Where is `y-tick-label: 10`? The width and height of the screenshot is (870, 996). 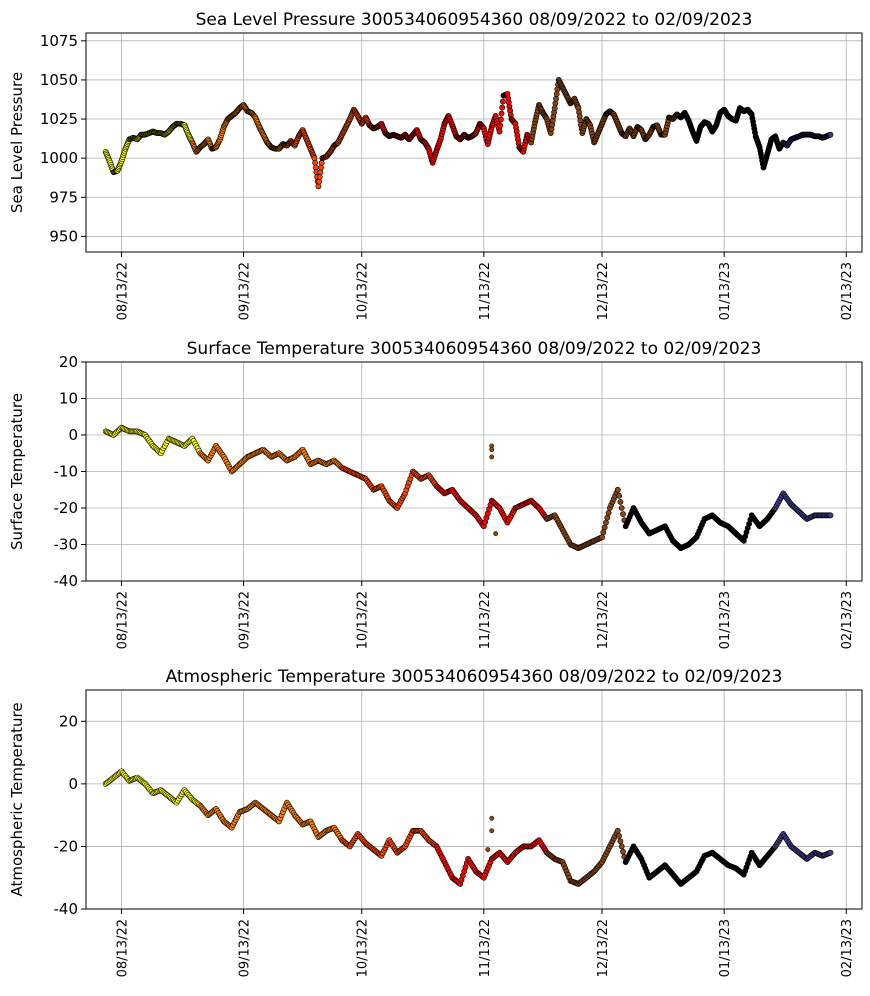
y-tick-label: 10 is located at coordinates (68, 399).